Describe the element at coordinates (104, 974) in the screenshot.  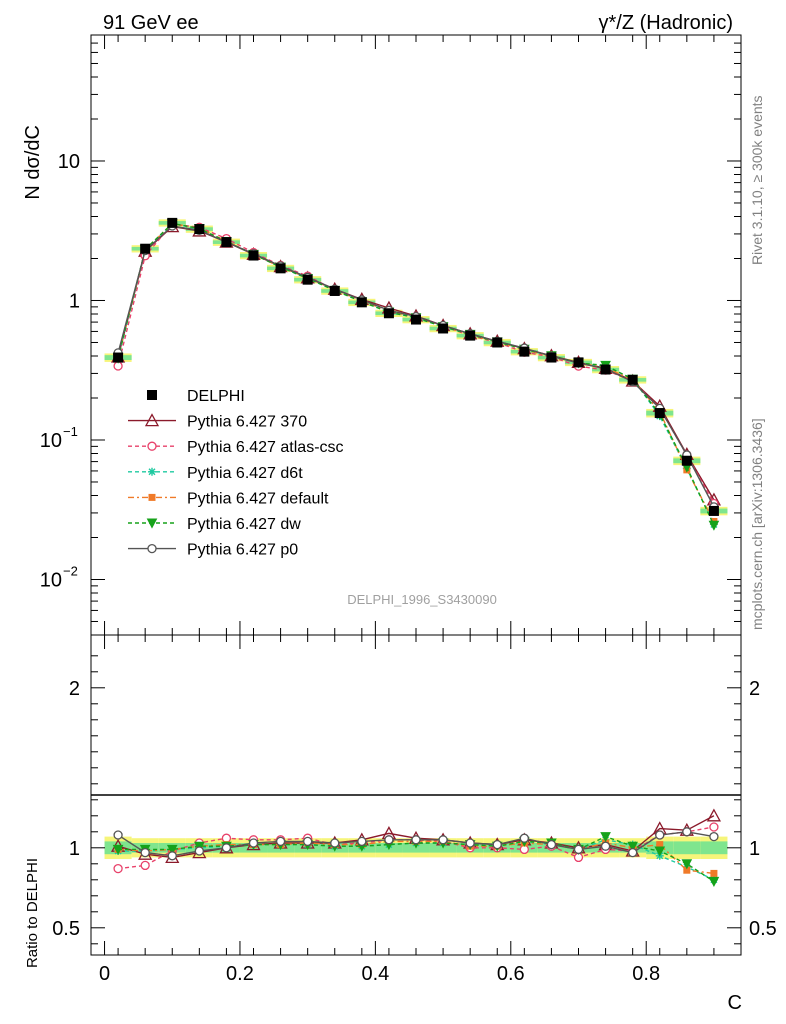
I see `x-tick-label: 0` at that location.